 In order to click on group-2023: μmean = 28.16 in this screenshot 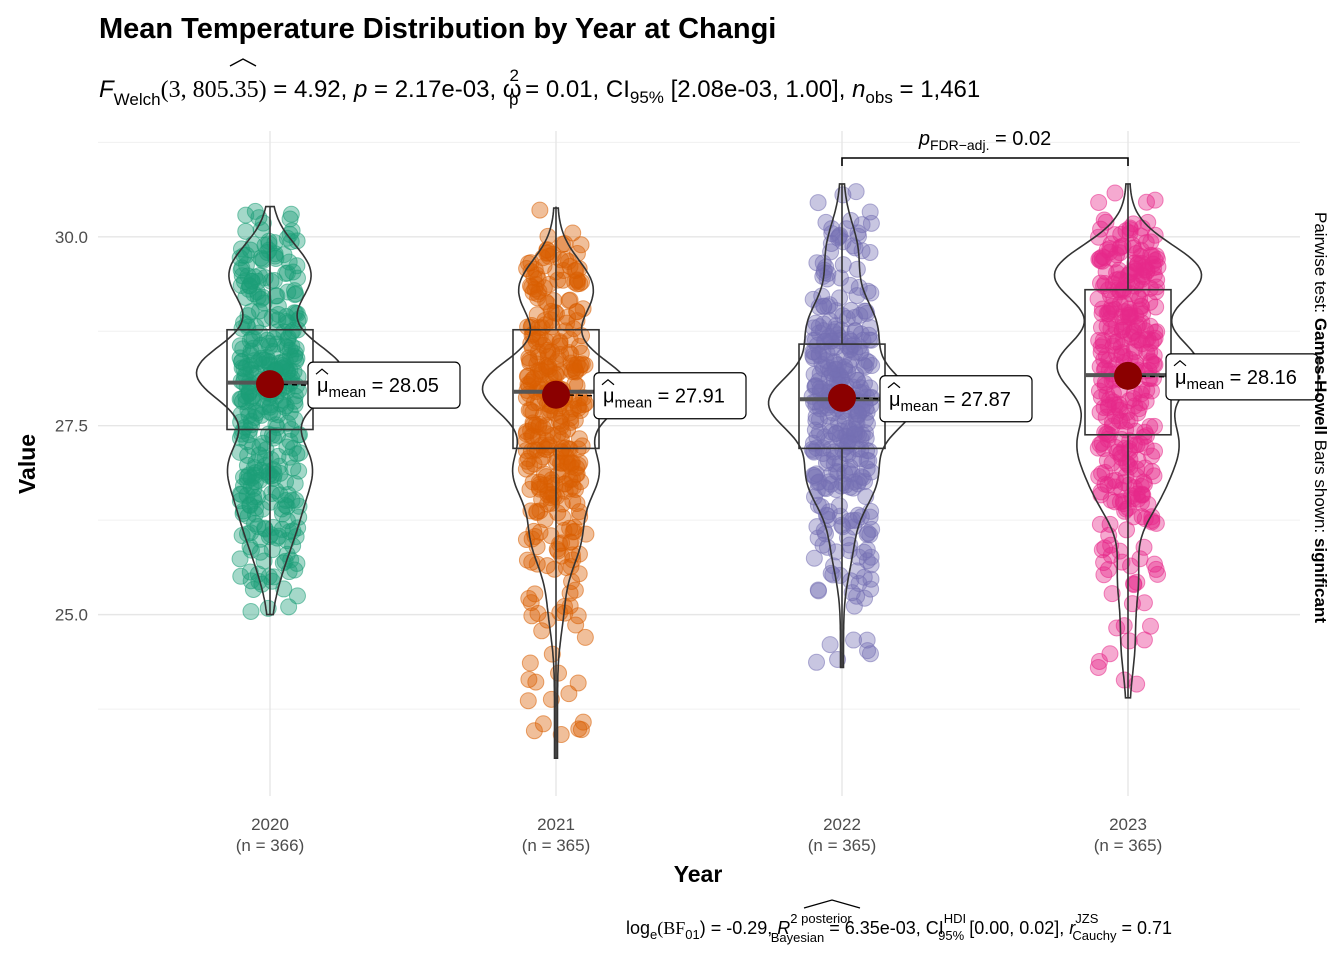, I will do `click(1186, 441)`.